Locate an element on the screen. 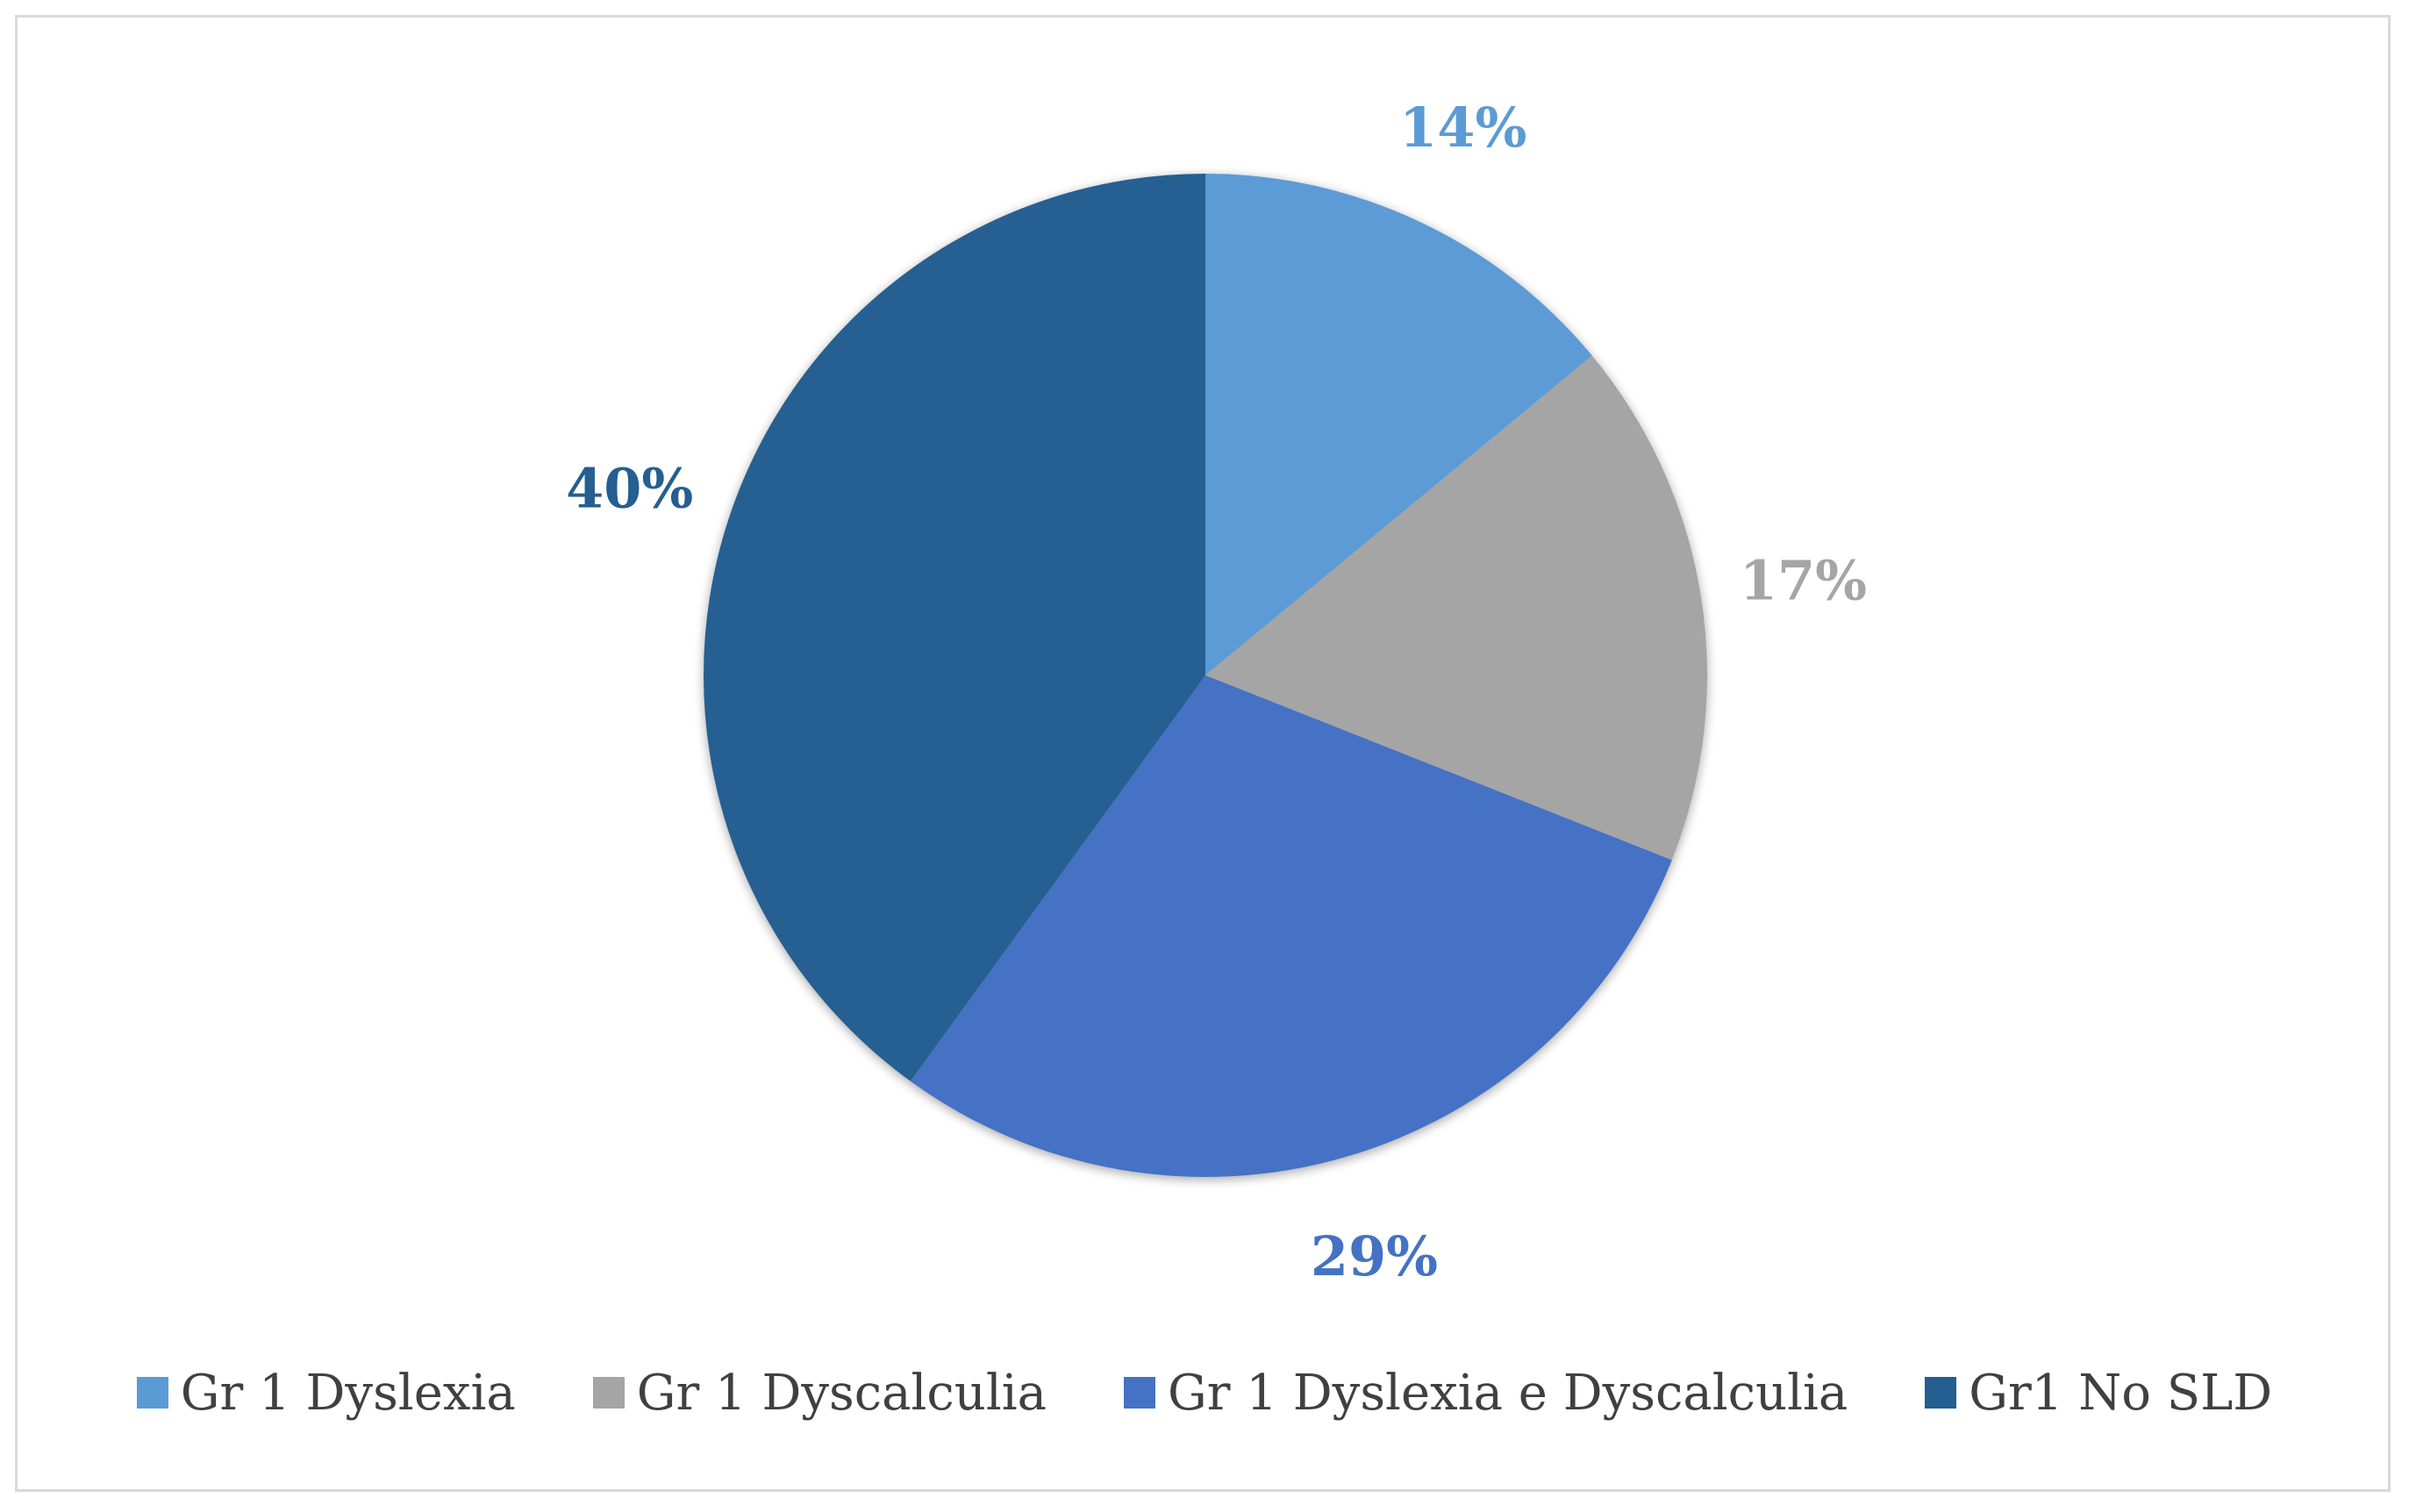 This screenshot has width=2409, height=1512. pie-slice-gr-1-dyscalculia is located at coordinates (1456, 607).